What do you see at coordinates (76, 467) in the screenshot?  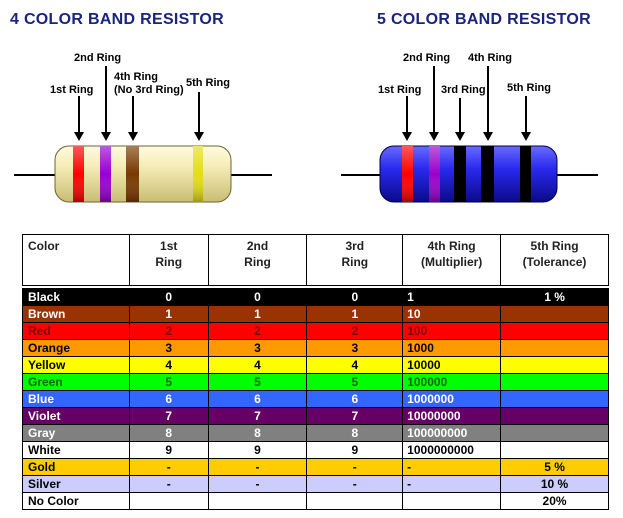 I see `cell-color-name: Gold` at bounding box center [76, 467].